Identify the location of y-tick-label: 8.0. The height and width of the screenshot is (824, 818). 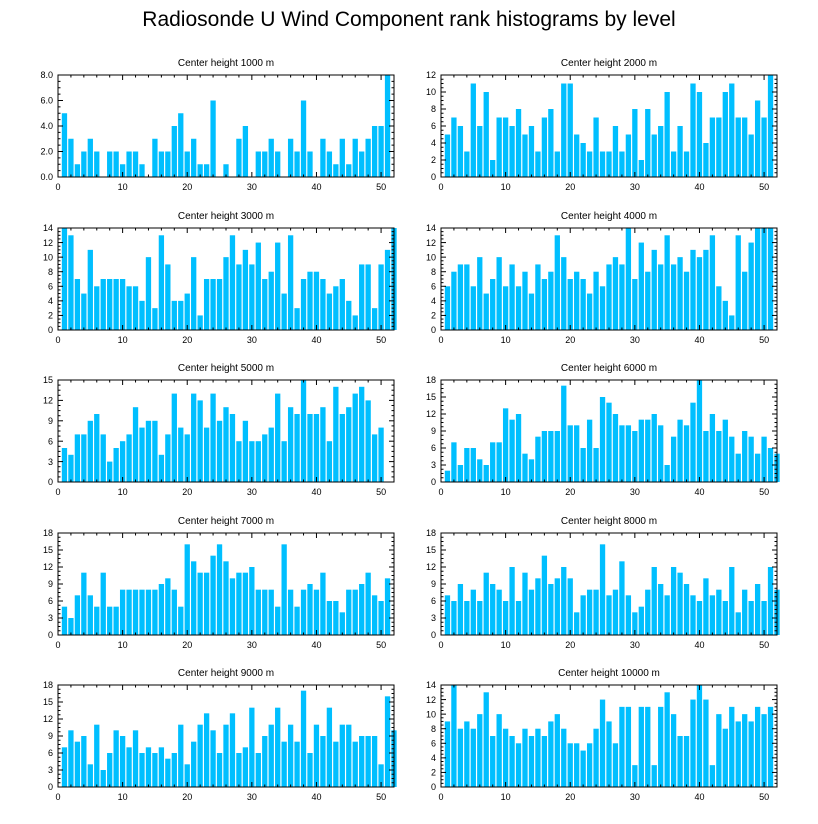
(46, 75).